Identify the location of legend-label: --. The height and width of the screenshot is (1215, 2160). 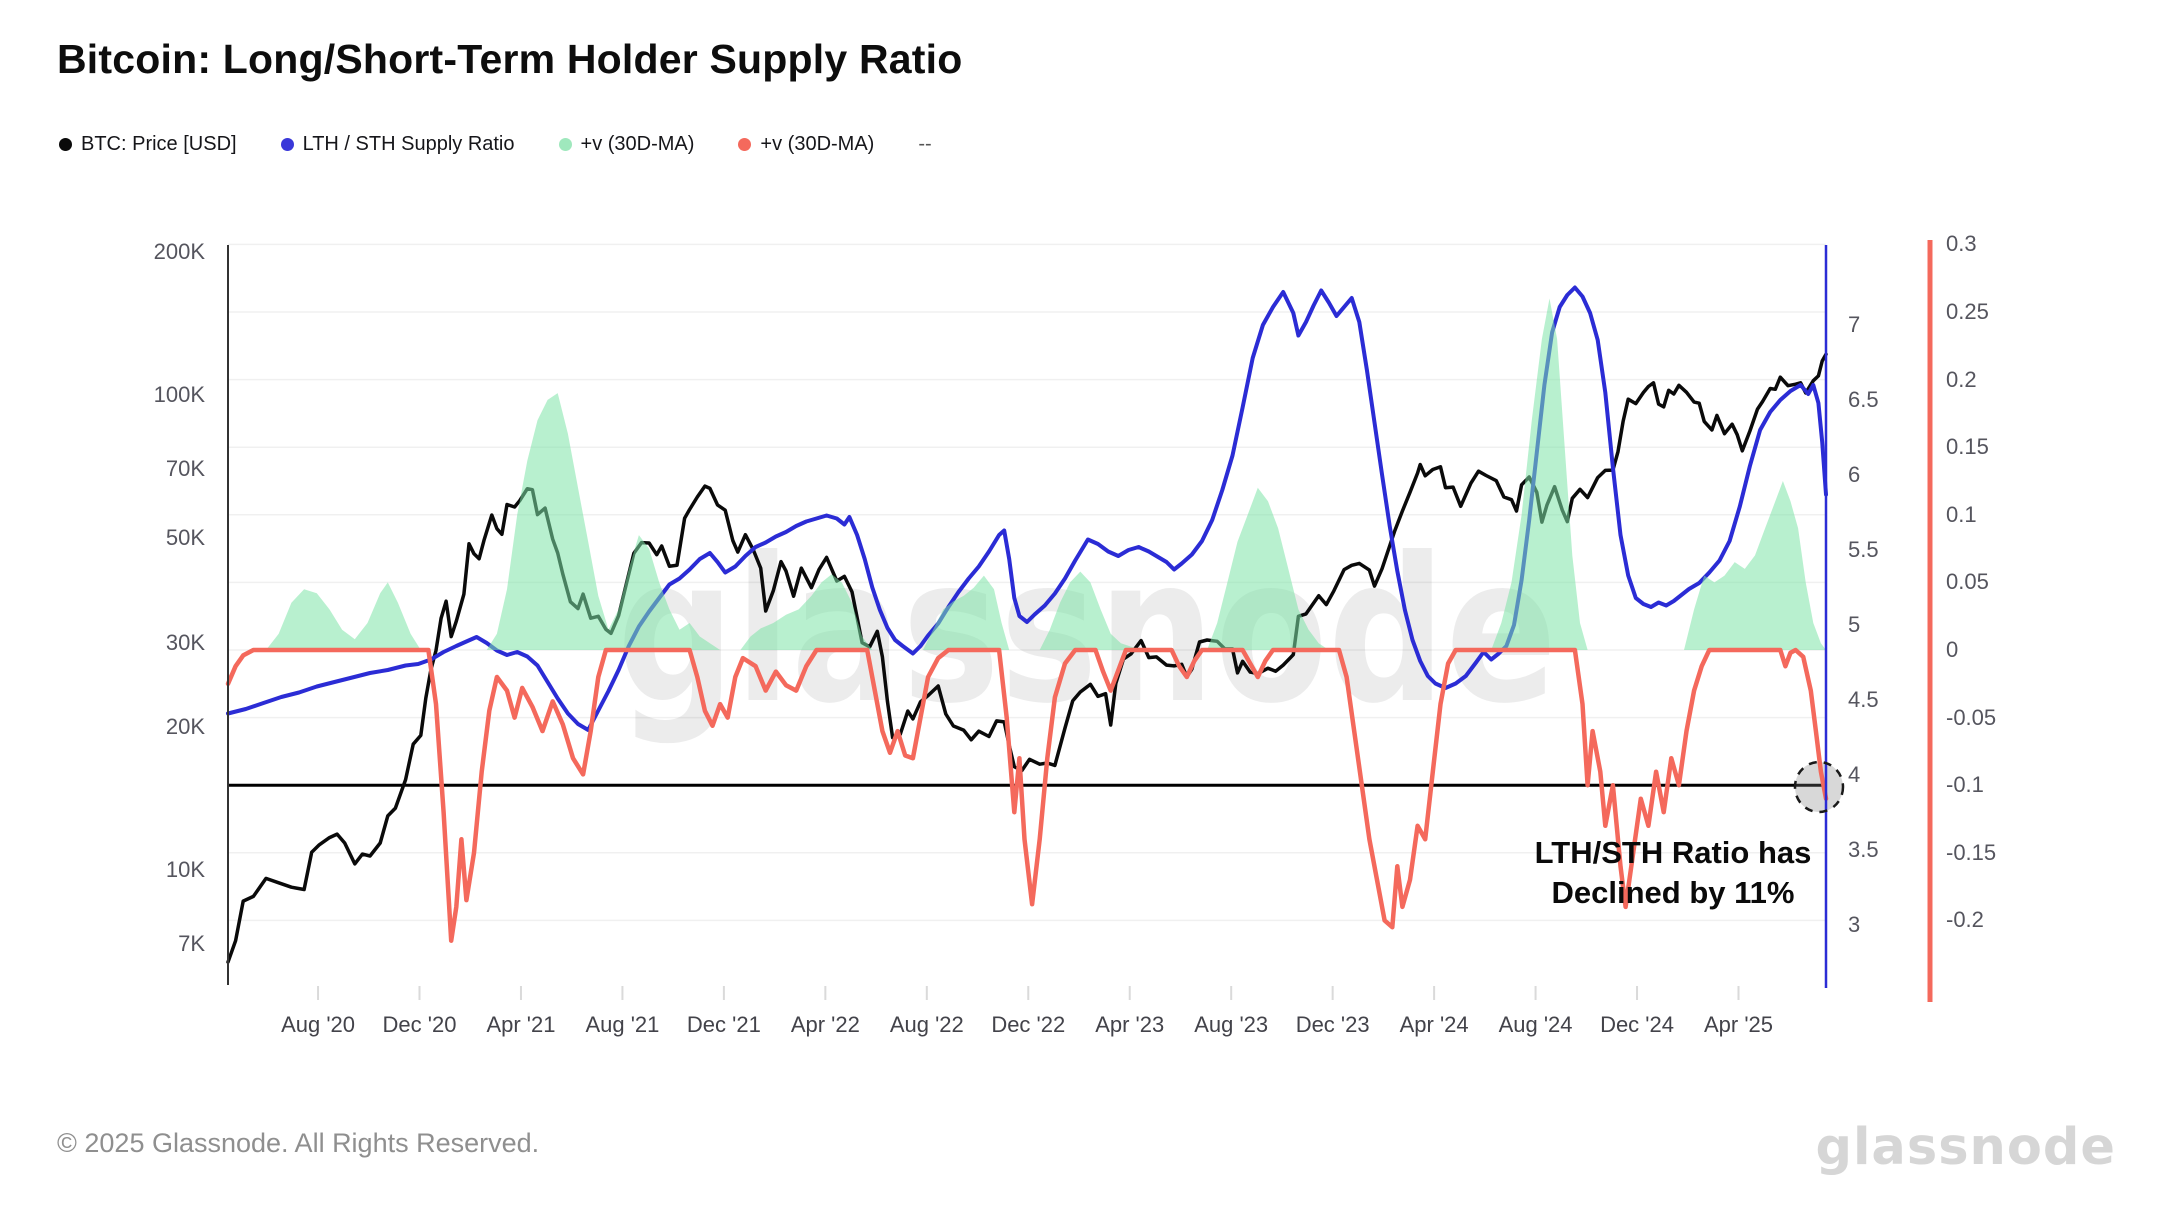
(925, 144).